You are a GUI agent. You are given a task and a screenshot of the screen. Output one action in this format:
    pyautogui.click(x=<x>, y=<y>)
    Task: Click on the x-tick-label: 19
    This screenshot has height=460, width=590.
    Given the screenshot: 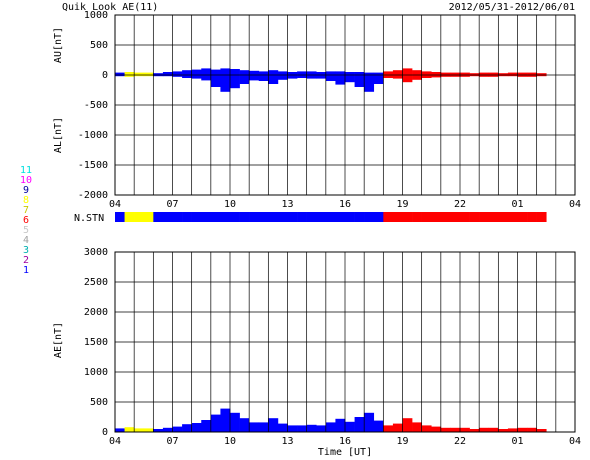 What is the action you would take?
    pyautogui.click(x=402, y=204)
    